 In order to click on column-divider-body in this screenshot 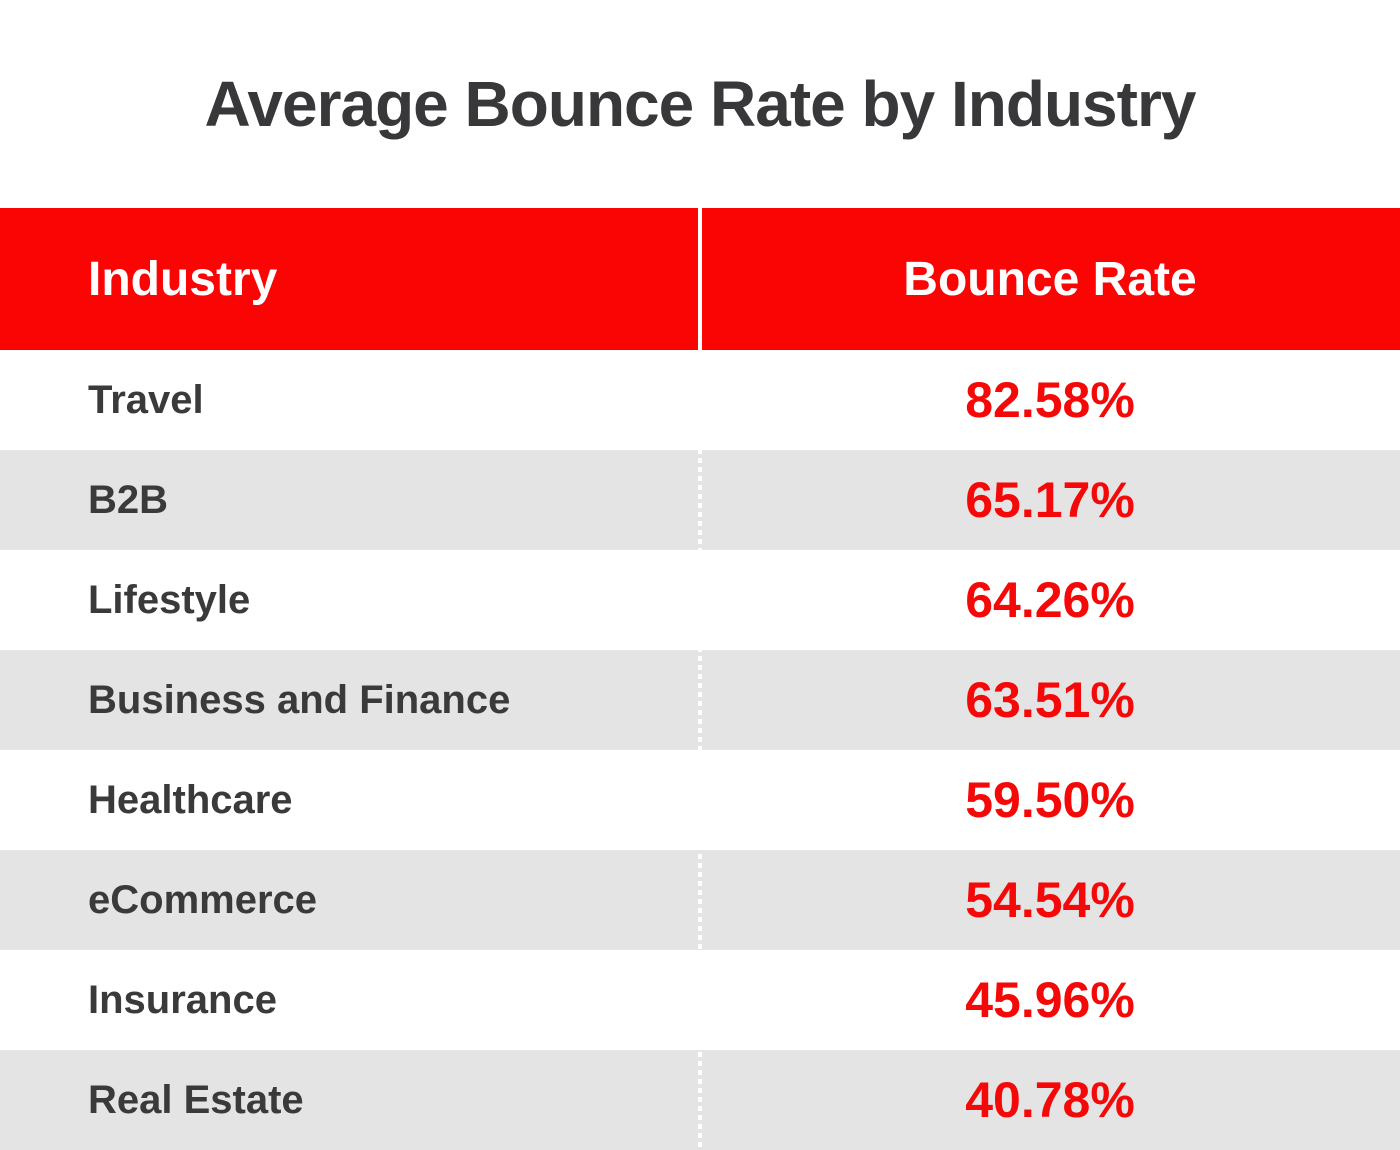, I will do `click(700, 750)`.